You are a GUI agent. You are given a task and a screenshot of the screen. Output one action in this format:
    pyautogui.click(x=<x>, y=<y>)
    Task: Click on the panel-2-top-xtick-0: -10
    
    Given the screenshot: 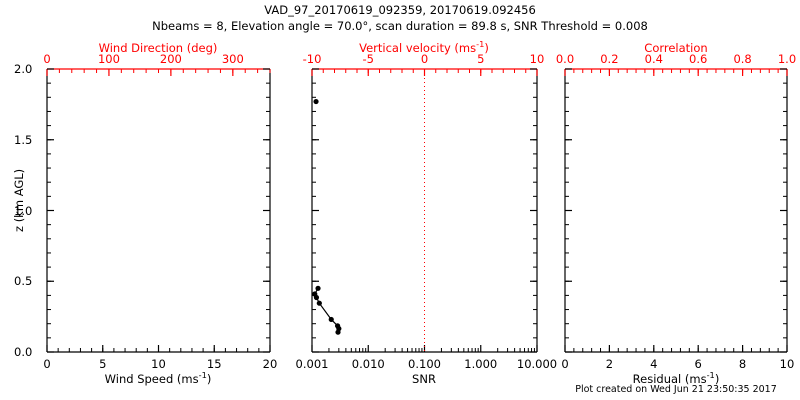 What is the action you would take?
    pyautogui.click(x=312, y=59)
    